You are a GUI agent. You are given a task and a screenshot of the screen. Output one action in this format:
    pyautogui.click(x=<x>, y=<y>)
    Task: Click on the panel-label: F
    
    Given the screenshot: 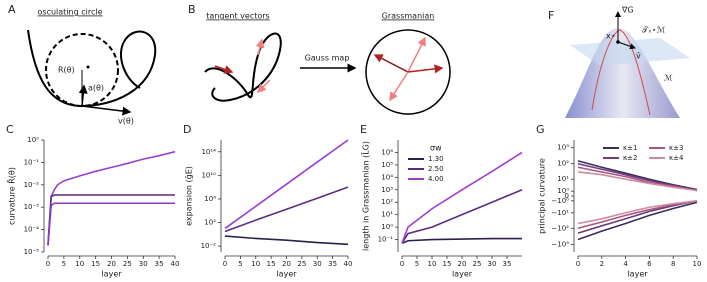 What is the action you would take?
    pyautogui.click(x=551, y=15)
    